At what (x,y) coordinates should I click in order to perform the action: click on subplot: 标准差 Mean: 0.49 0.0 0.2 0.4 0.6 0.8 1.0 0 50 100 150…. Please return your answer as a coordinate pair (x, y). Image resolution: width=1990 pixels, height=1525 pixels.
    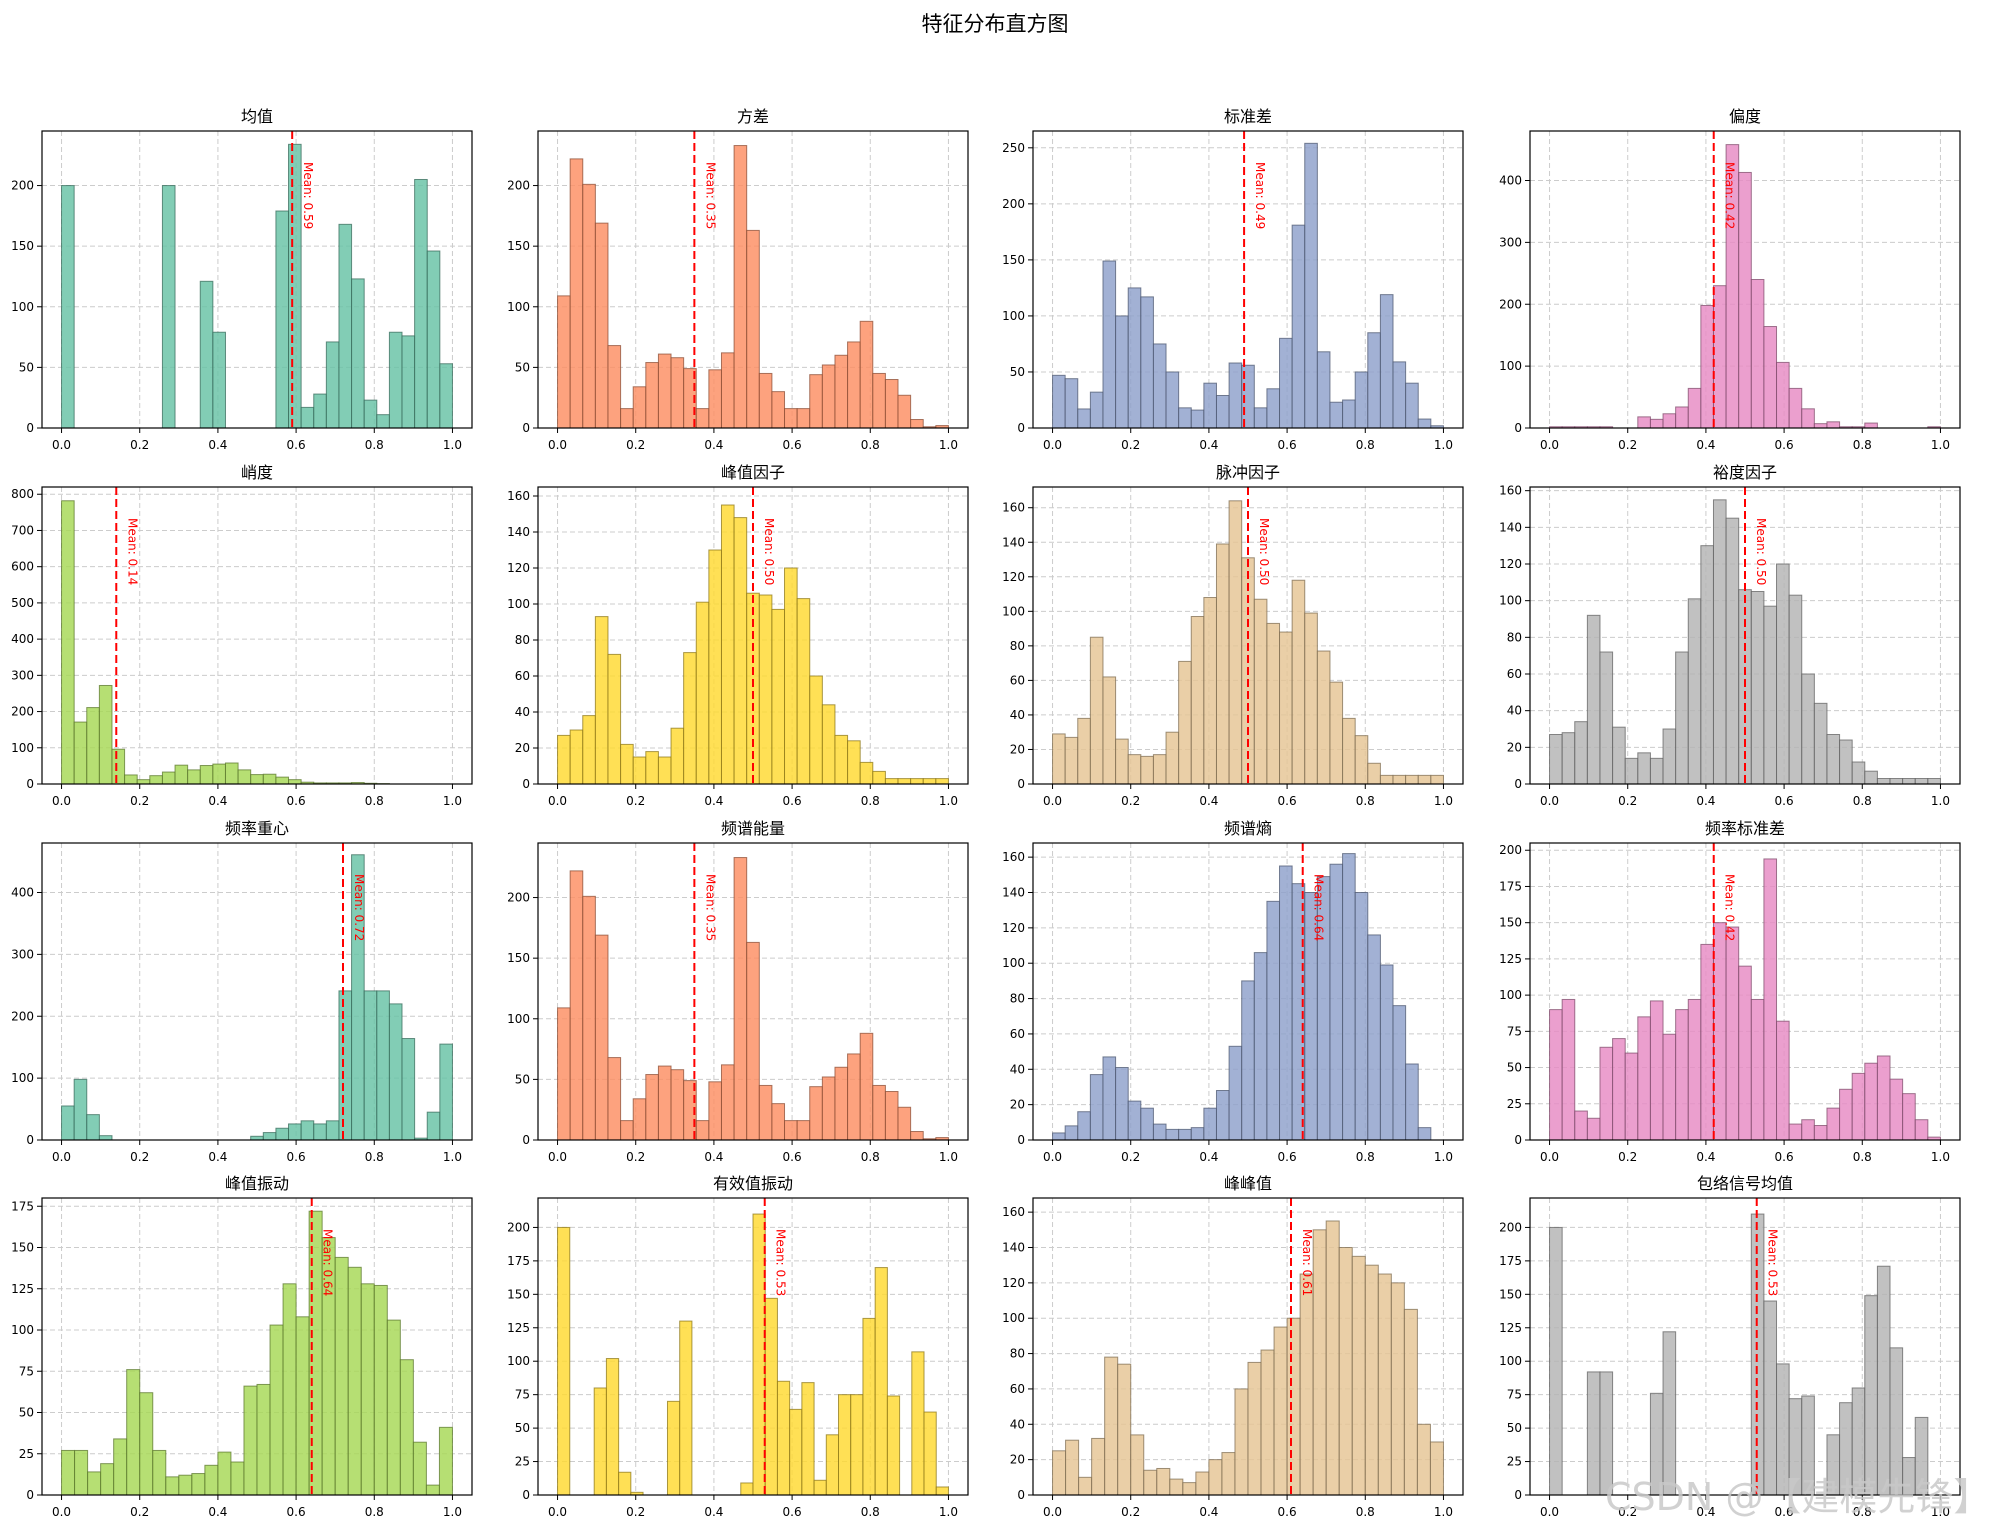
    Looking at the image, I should click on (1233, 279).